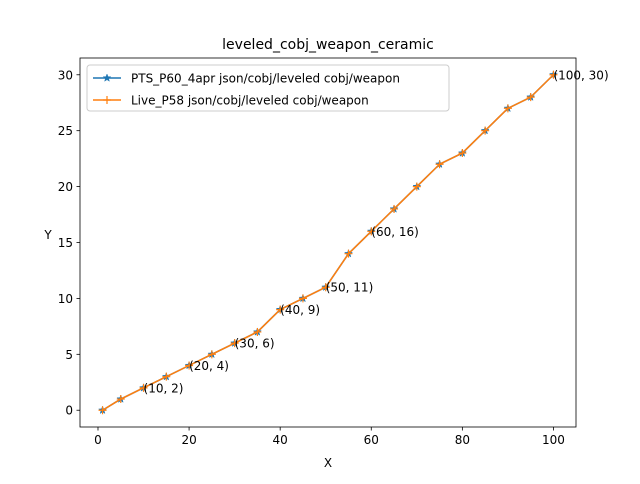  What do you see at coordinates (188, 440) in the screenshot?
I see `x-tick-label: 20` at bounding box center [188, 440].